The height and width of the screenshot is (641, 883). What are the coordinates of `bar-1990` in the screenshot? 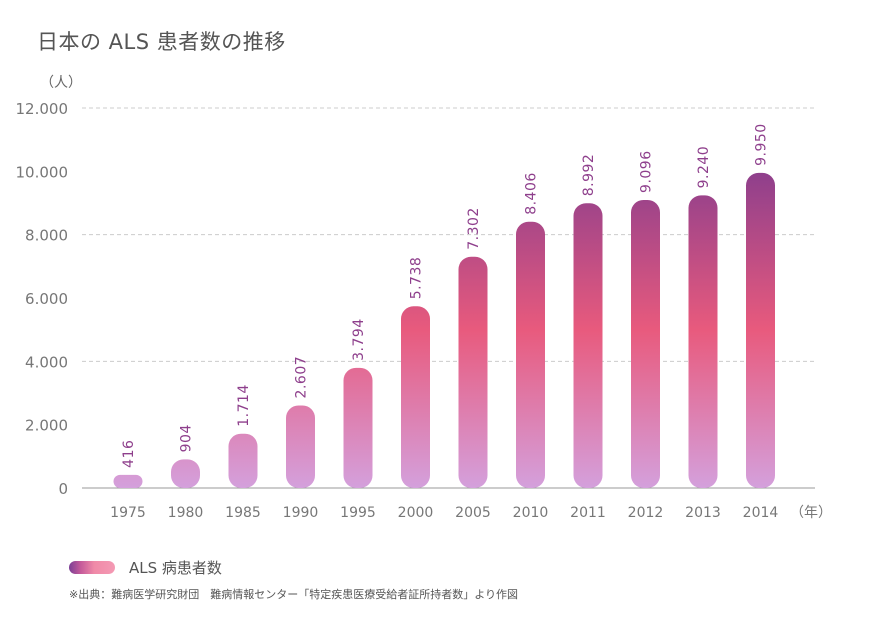 It's located at (300, 446).